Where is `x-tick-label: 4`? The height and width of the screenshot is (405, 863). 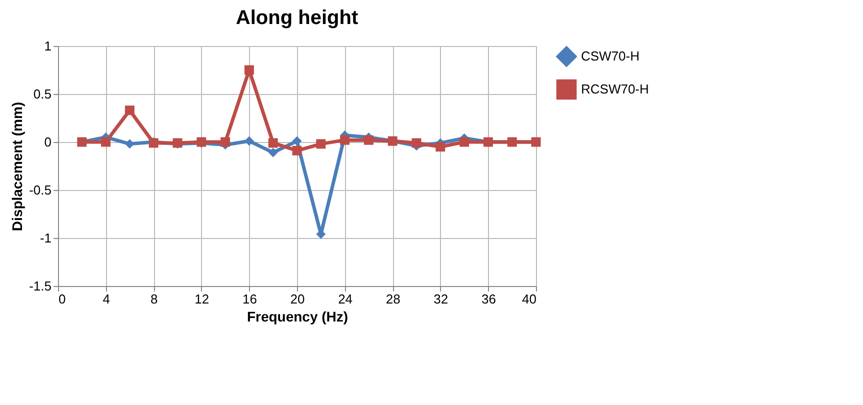
x-tick-label: 4 is located at coordinates (106, 299).